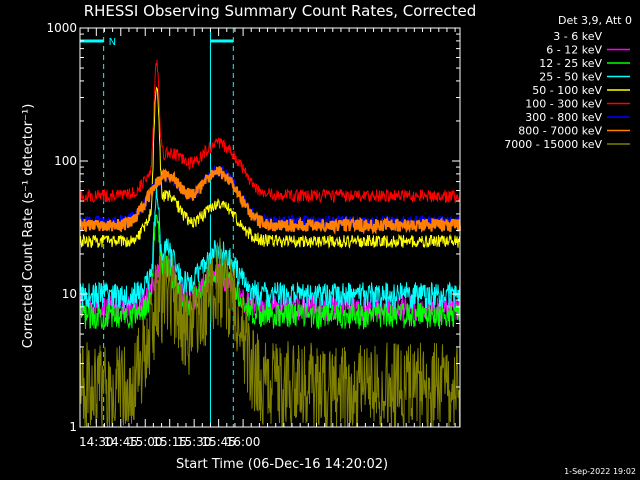  I want to click on observing-bar-label: N, so click(112, 42).